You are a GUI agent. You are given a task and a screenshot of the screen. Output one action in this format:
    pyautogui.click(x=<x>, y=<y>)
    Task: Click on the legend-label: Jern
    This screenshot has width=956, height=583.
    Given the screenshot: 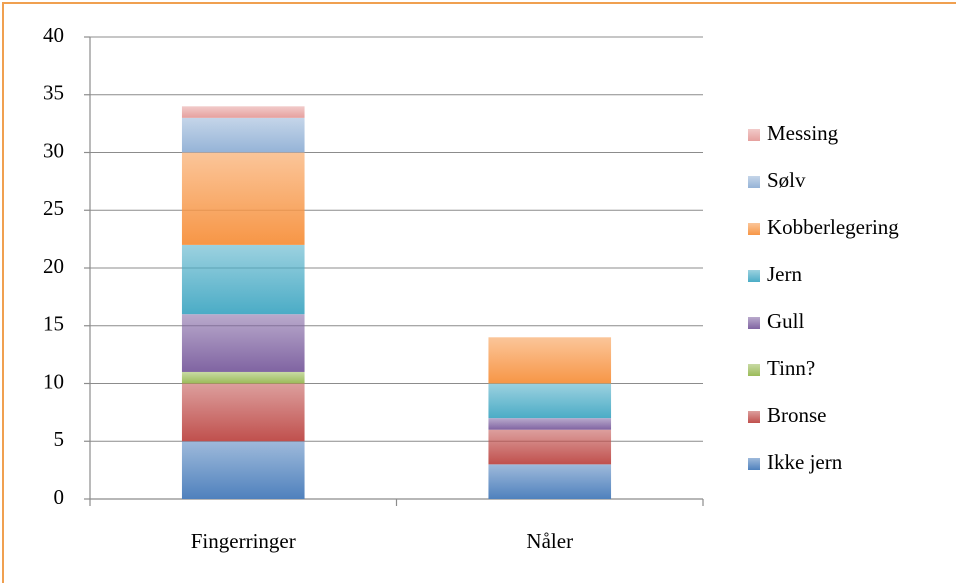 What is the action you would take?
    pyautogui.click(x=784, y=274)
    